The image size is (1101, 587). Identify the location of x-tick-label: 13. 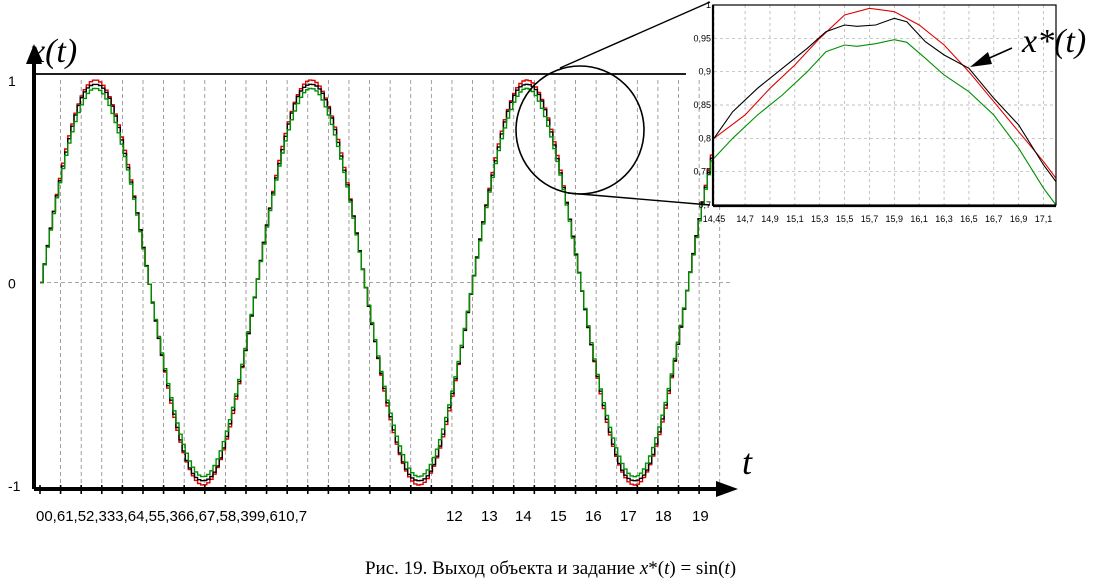
(489, 516).